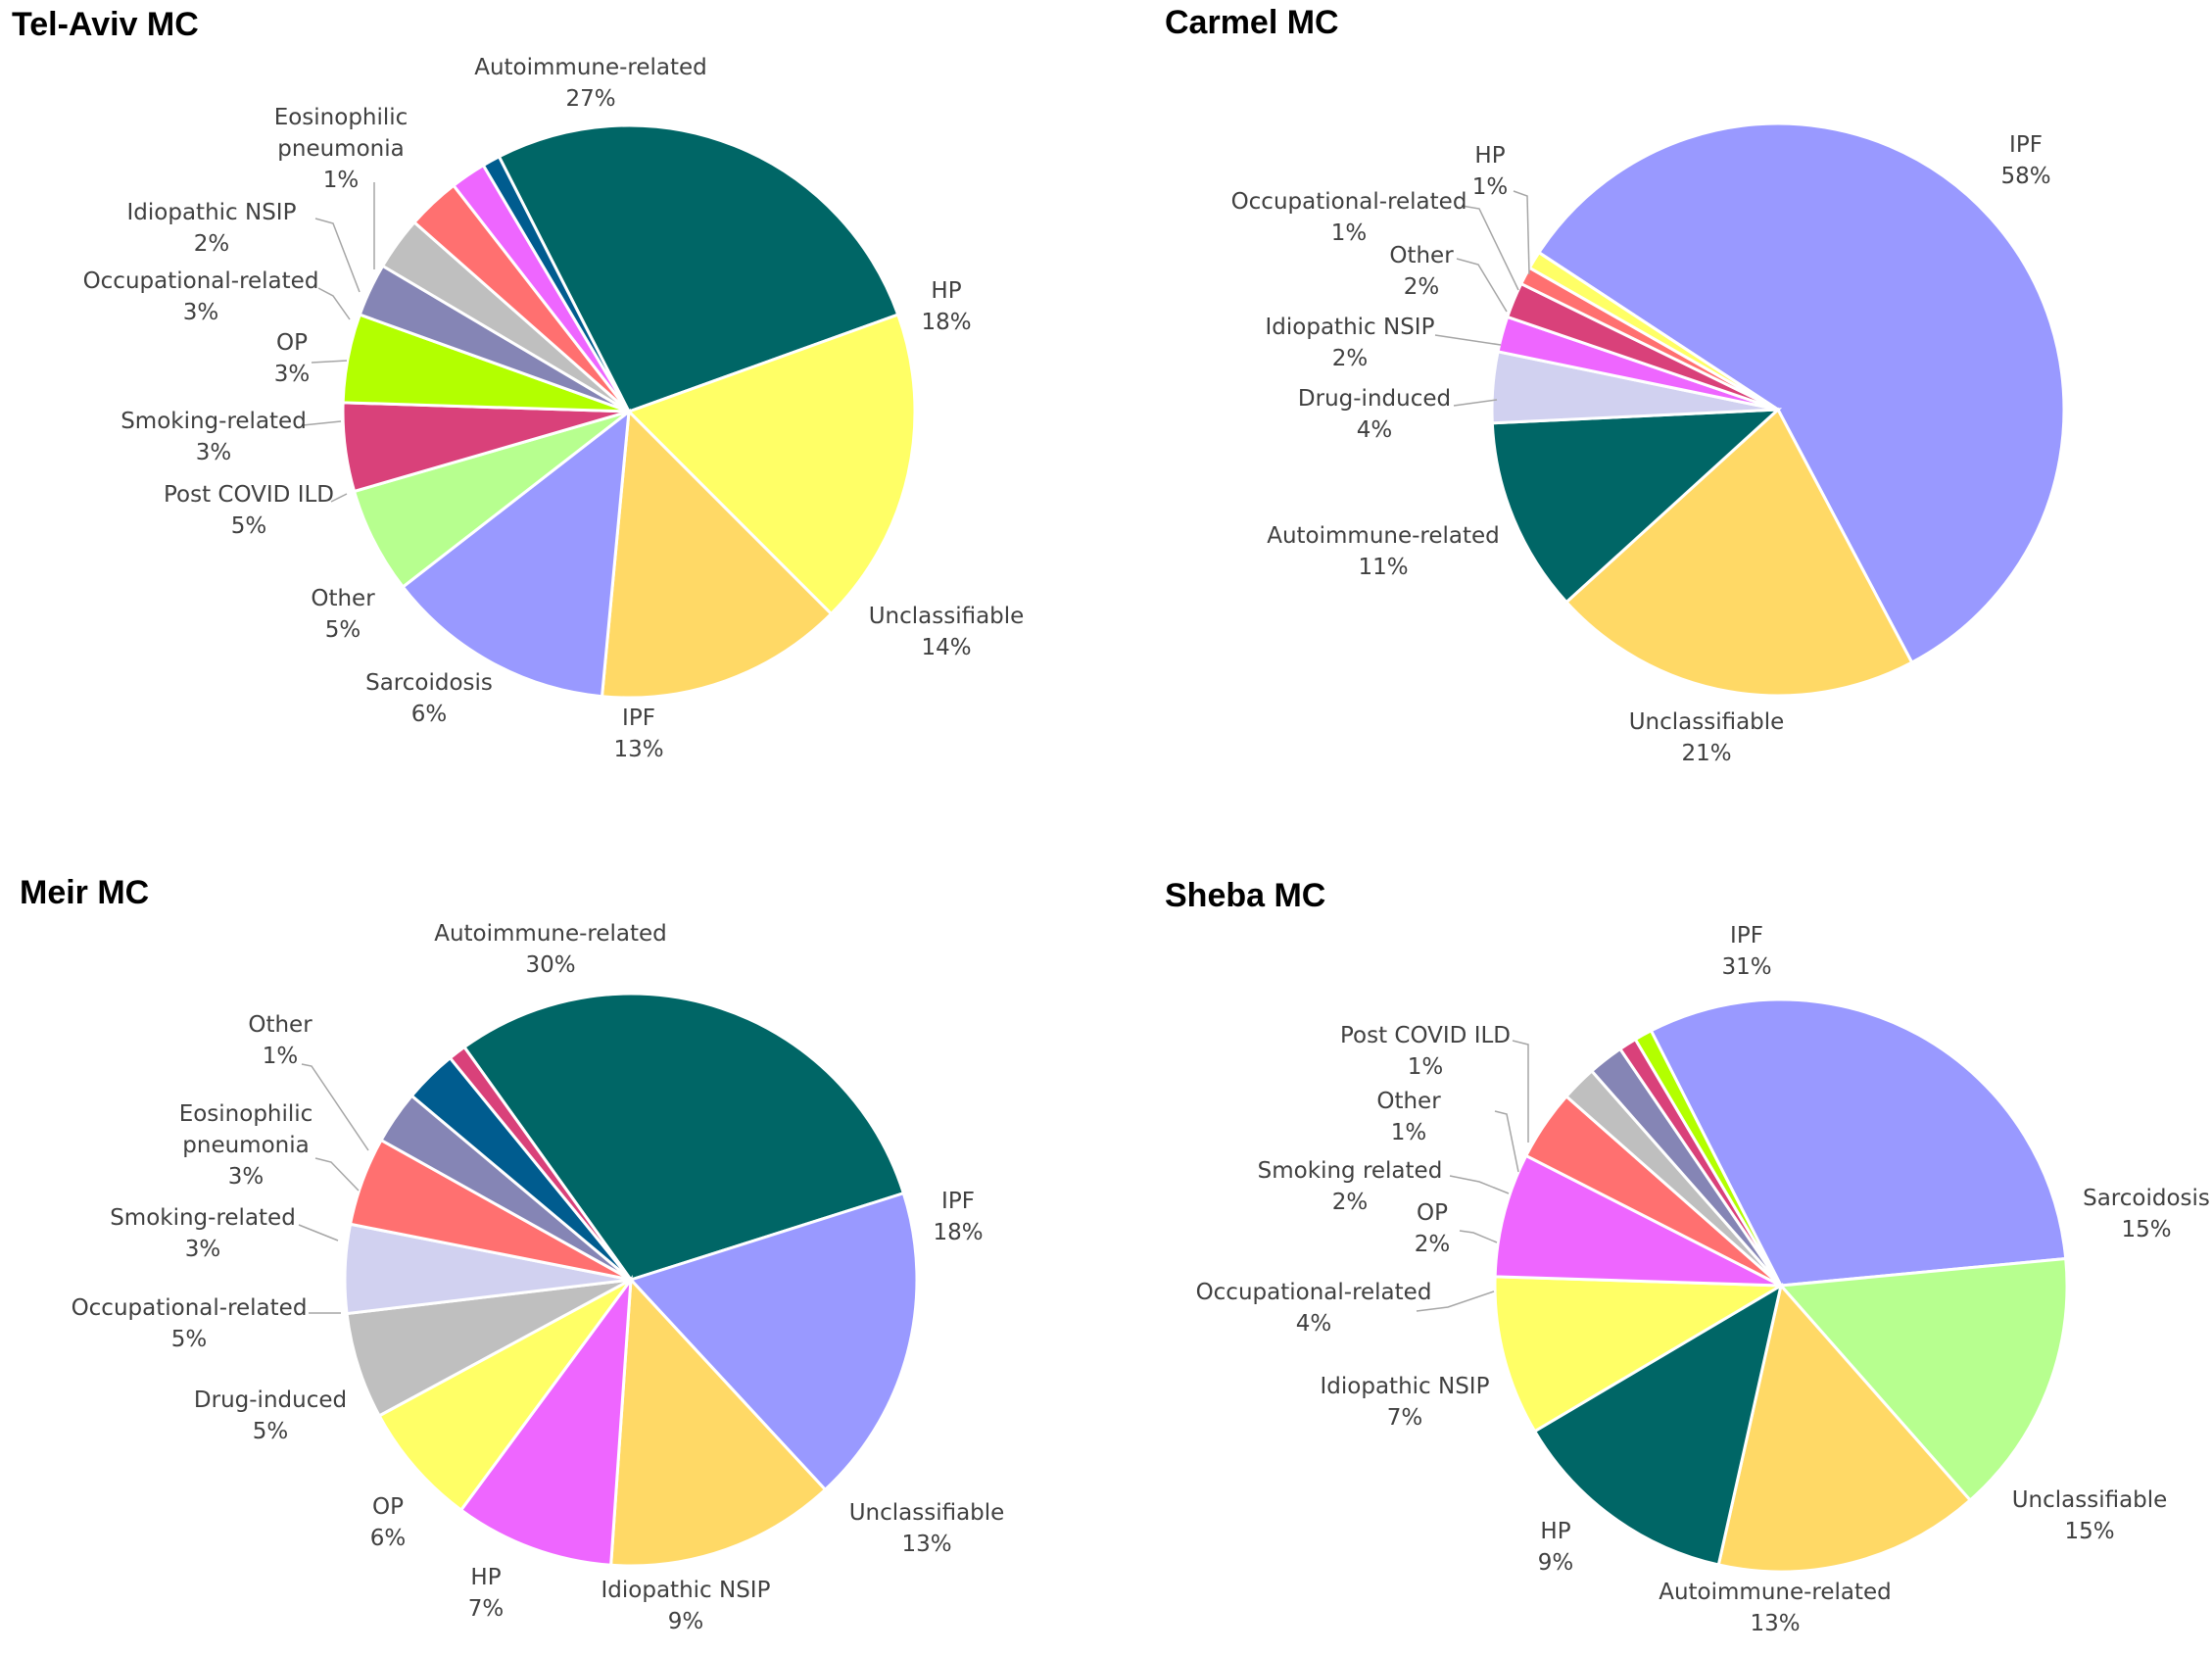 The image size is (2212, 1655). I want to click on data-label: Unclassifiable 14%, so click(947, 632).